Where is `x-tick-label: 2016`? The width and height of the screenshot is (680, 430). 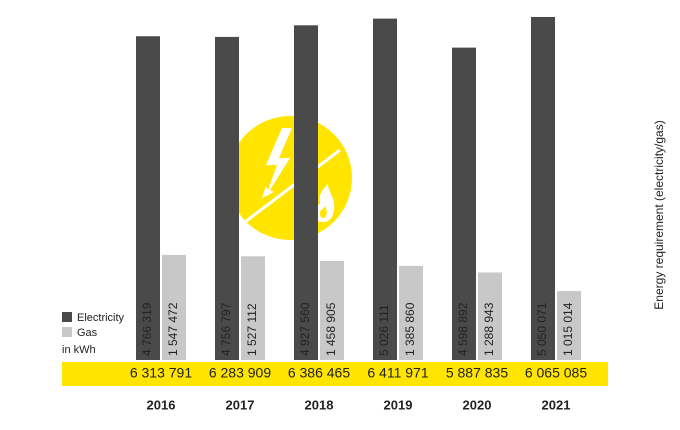
x-tick-label: 2016 is located at coordinates (161, 404).